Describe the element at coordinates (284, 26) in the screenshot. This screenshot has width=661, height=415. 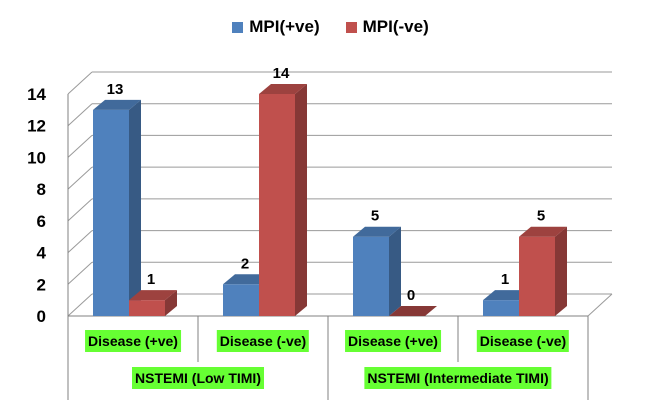
I see `legend-label: MPI(+ve)` at that location.